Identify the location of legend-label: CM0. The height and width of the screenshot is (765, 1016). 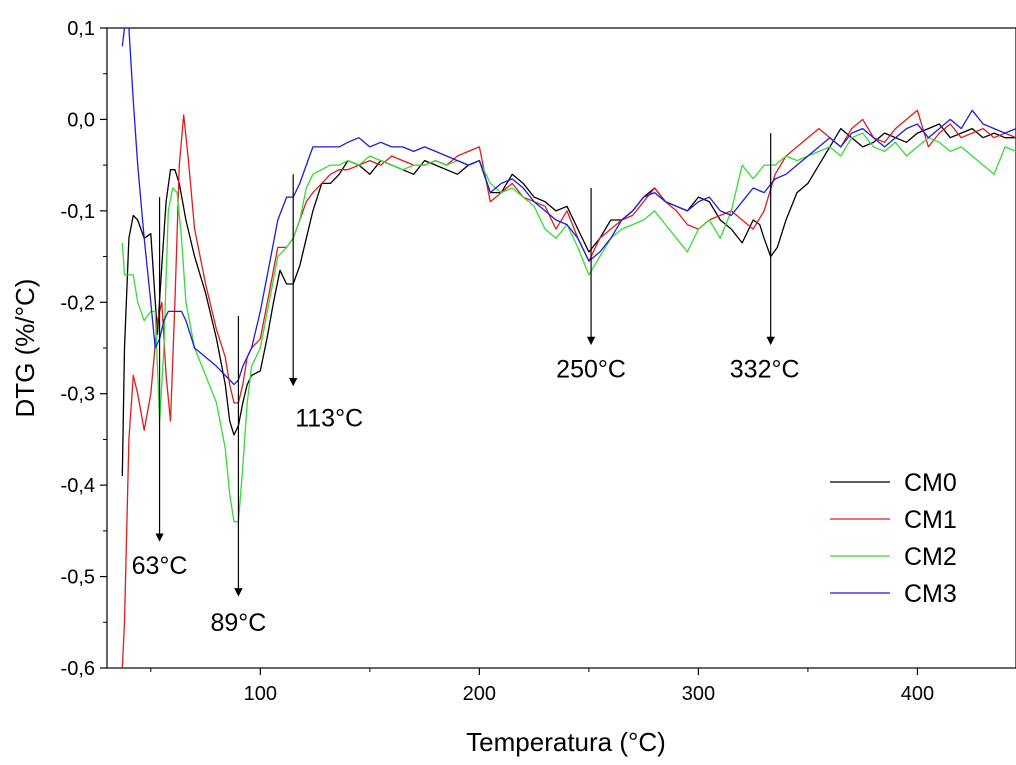
(930, 483).